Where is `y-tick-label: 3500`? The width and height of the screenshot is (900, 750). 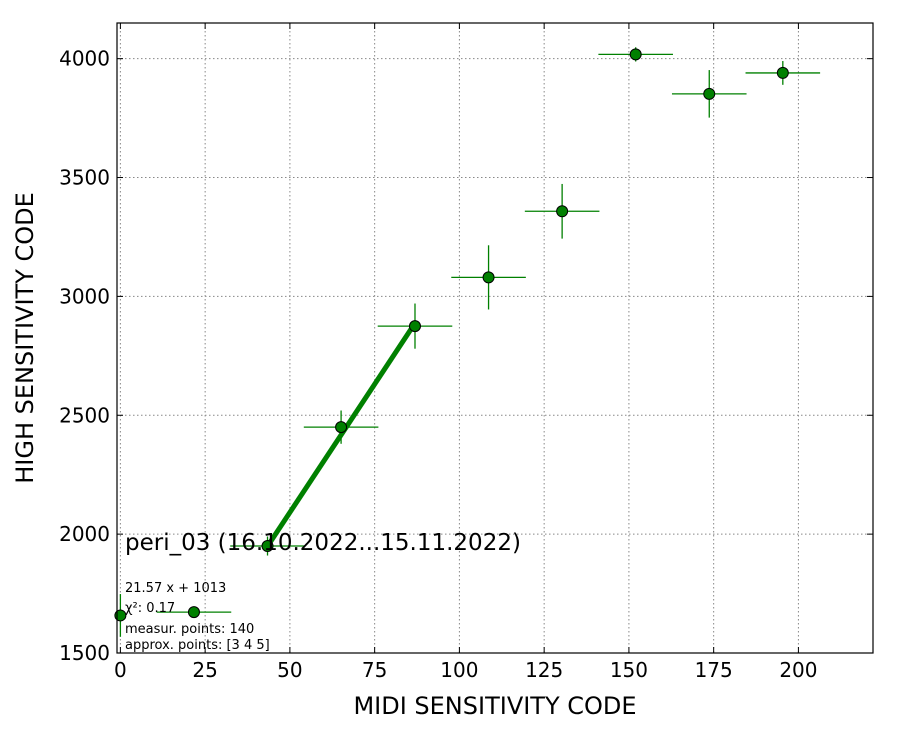
y-tick-label: 3500 is located at coordinates (84, 178).